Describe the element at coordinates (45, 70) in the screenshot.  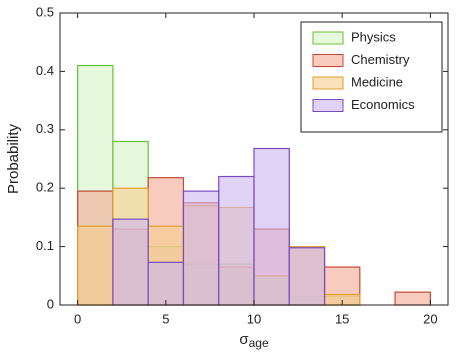
I see `y-tick-label: 0.4` at that location.